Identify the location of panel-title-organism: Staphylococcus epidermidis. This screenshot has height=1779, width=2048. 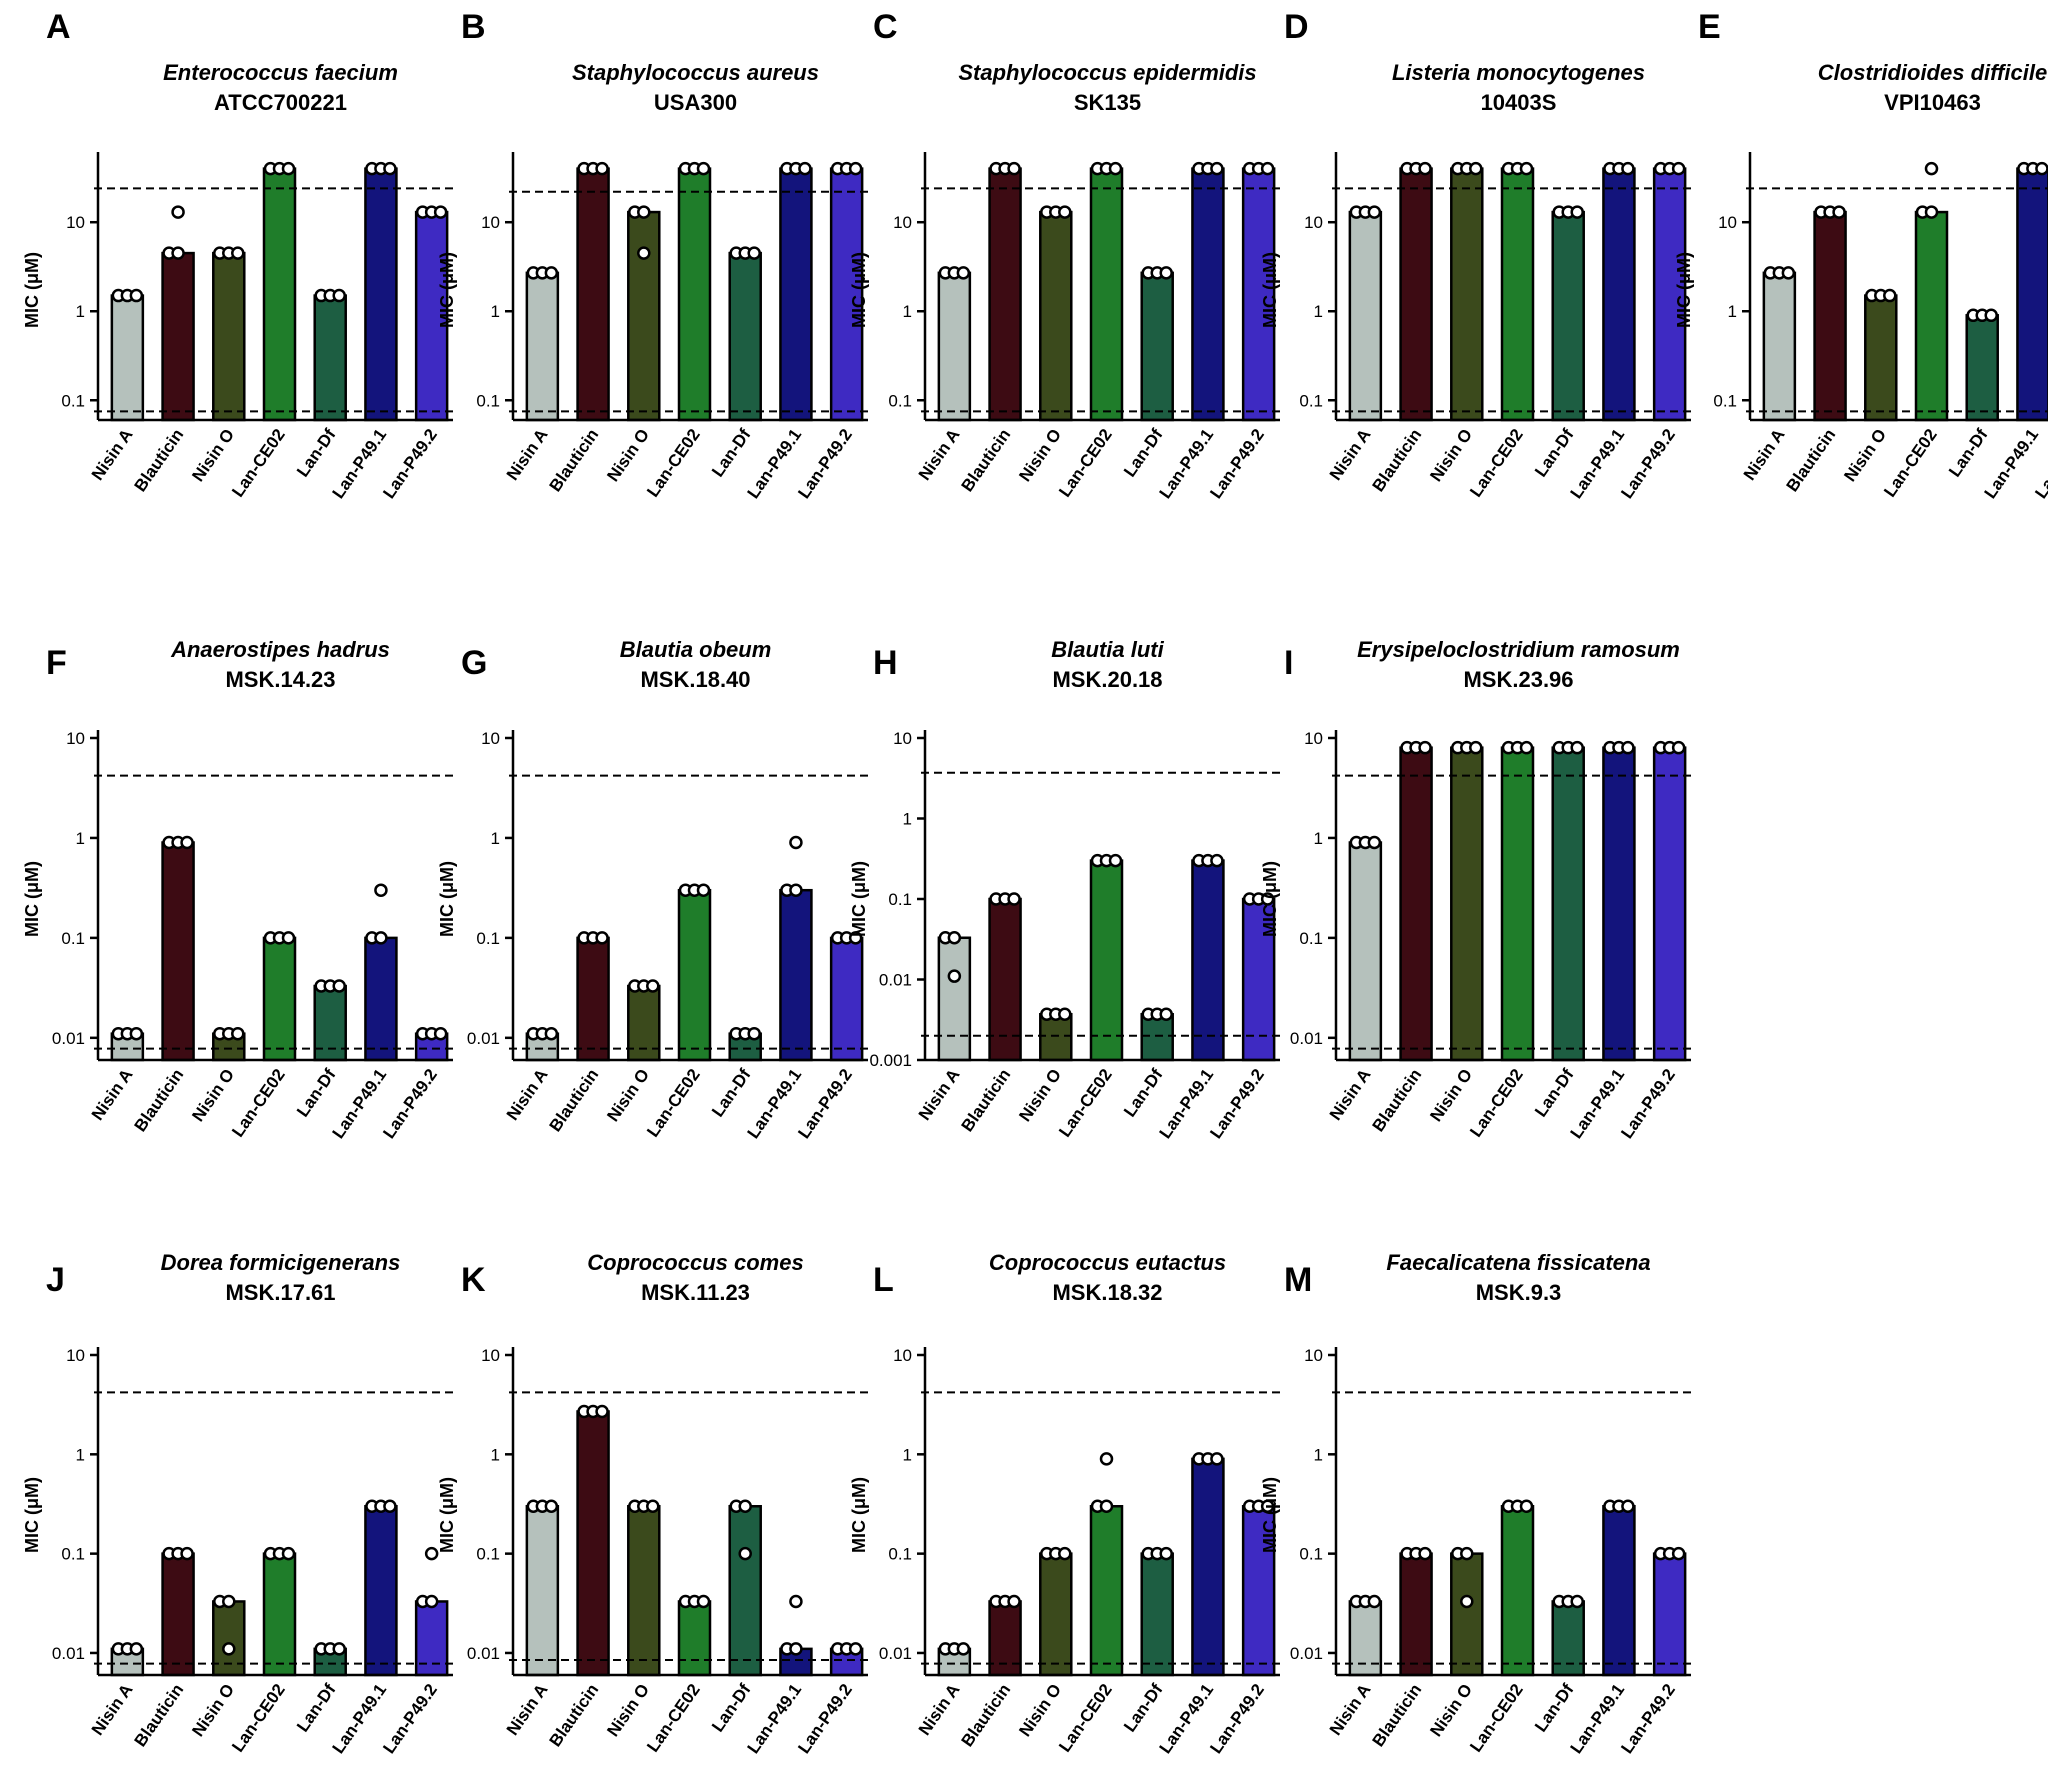
(1107, 72).